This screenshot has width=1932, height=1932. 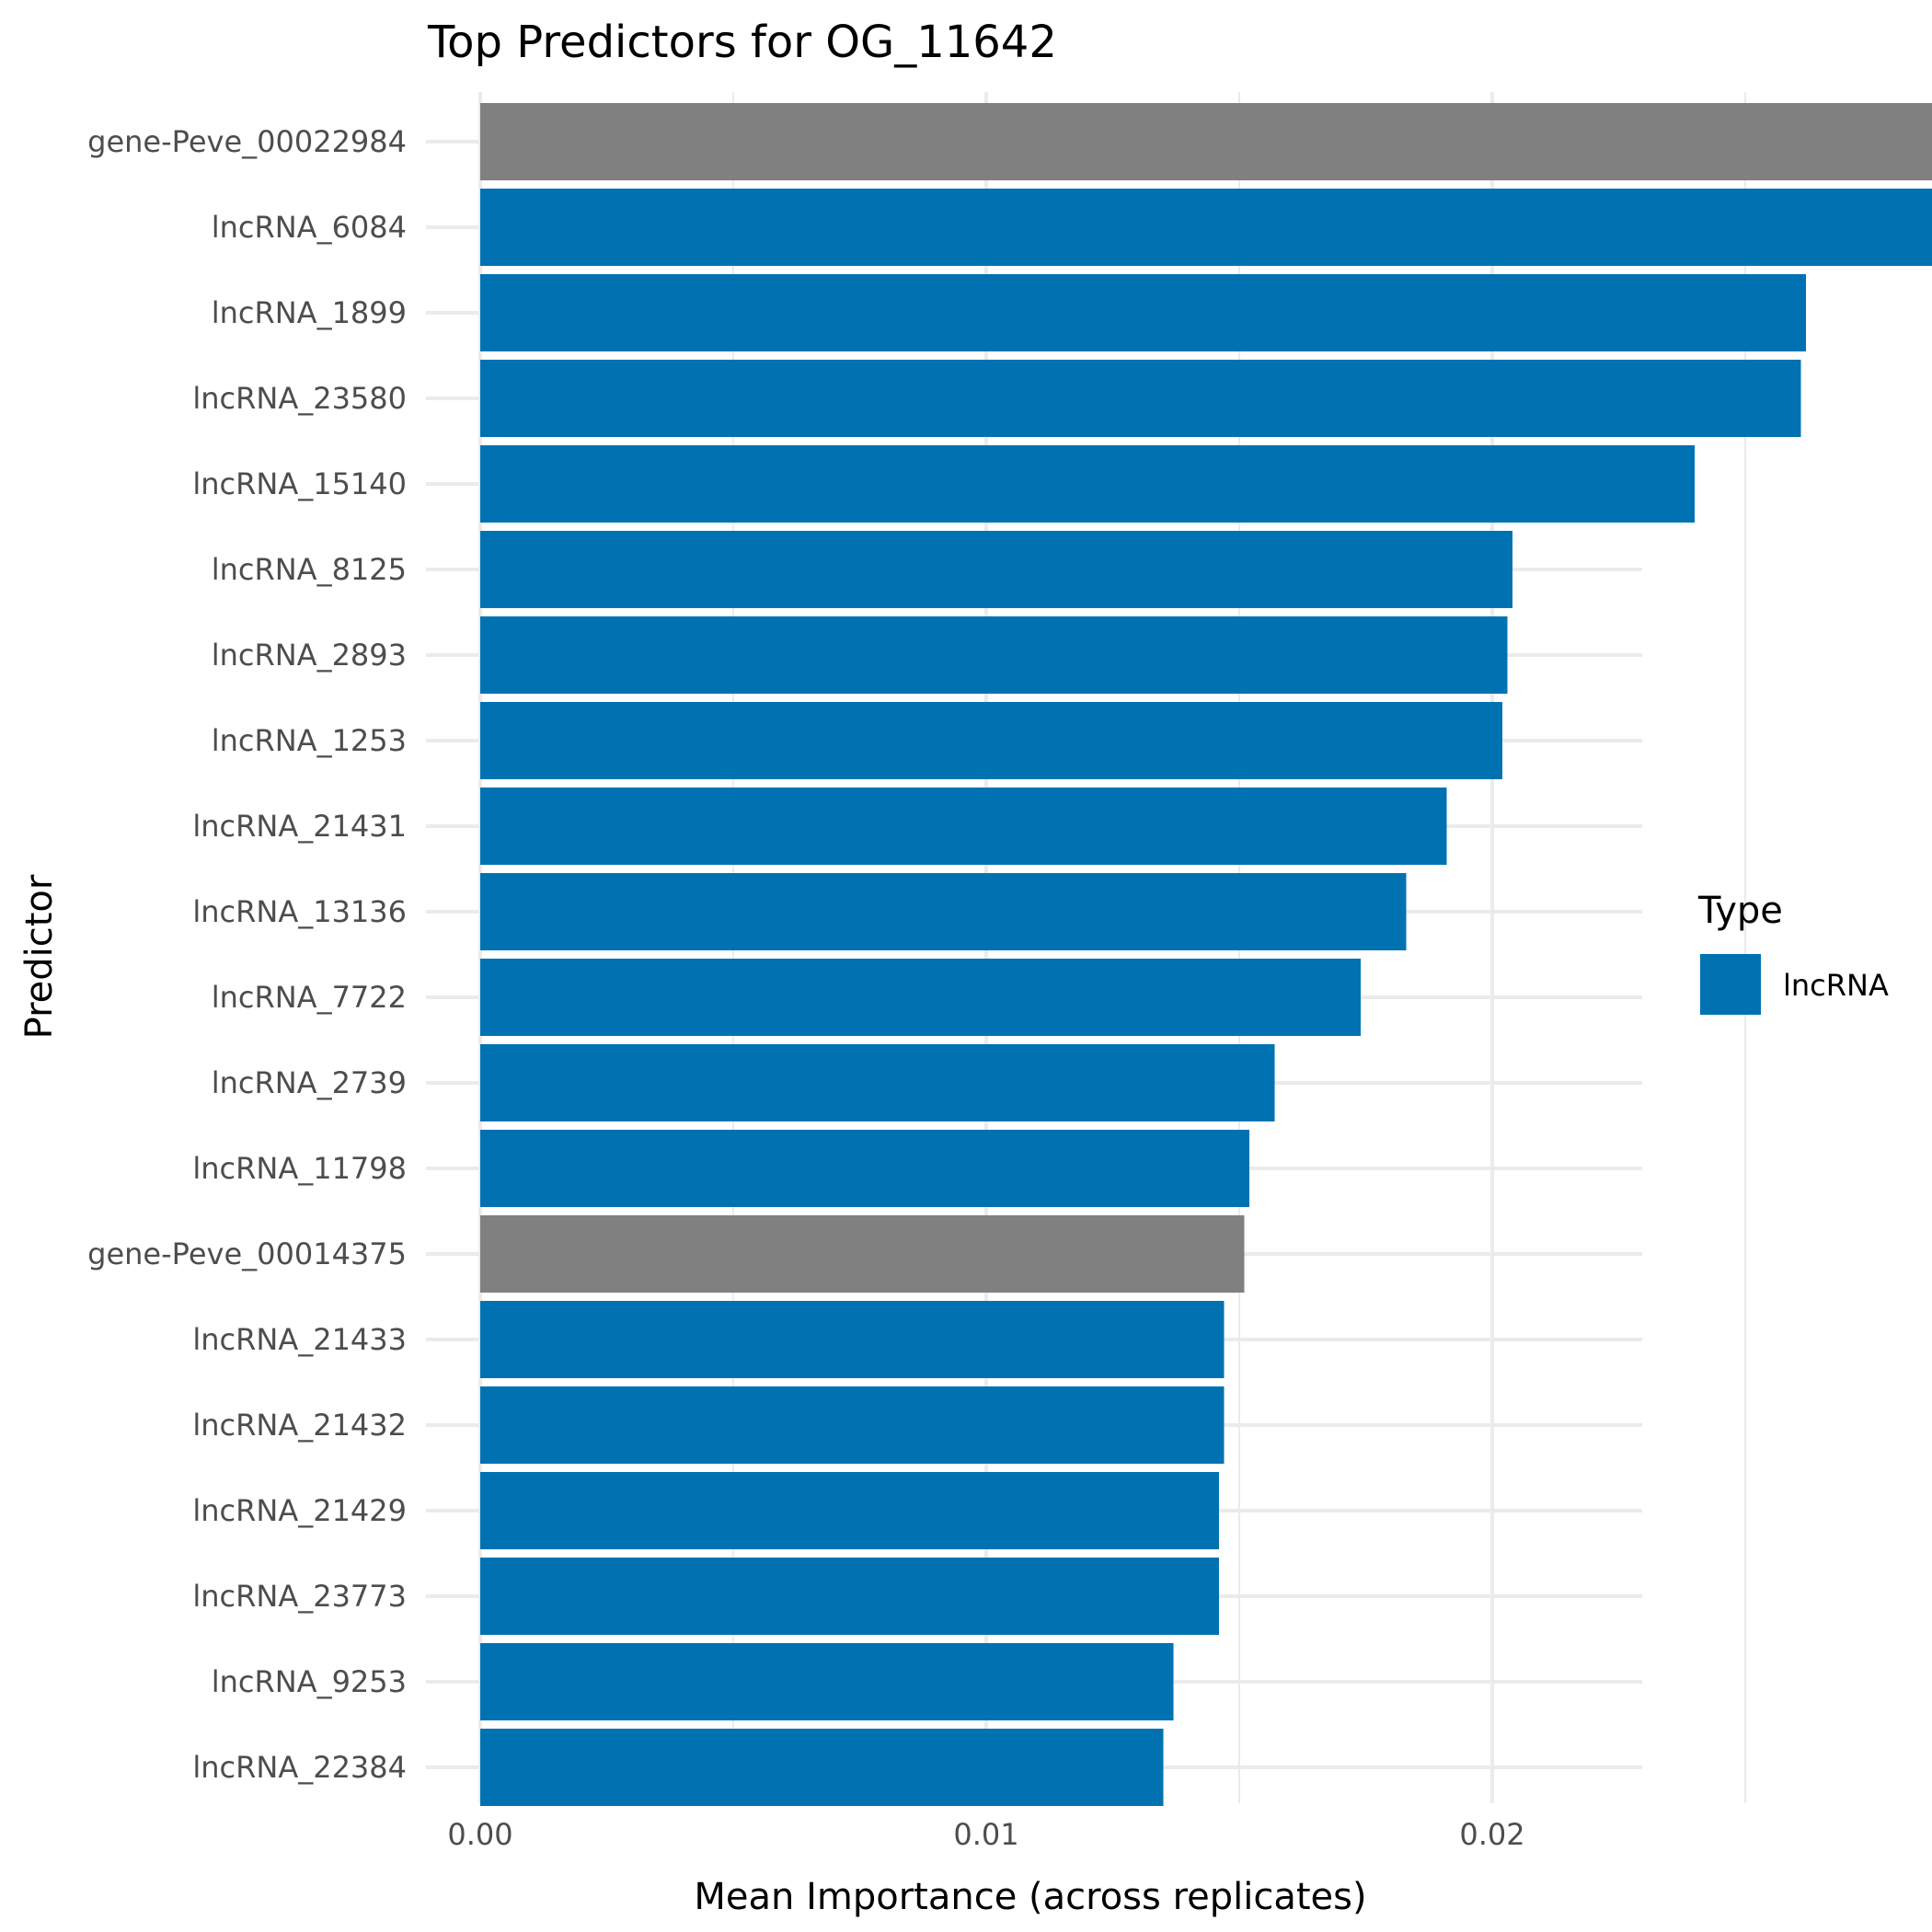 I want to click on y-axis-title: Predictor, so click(x=39, y=956).